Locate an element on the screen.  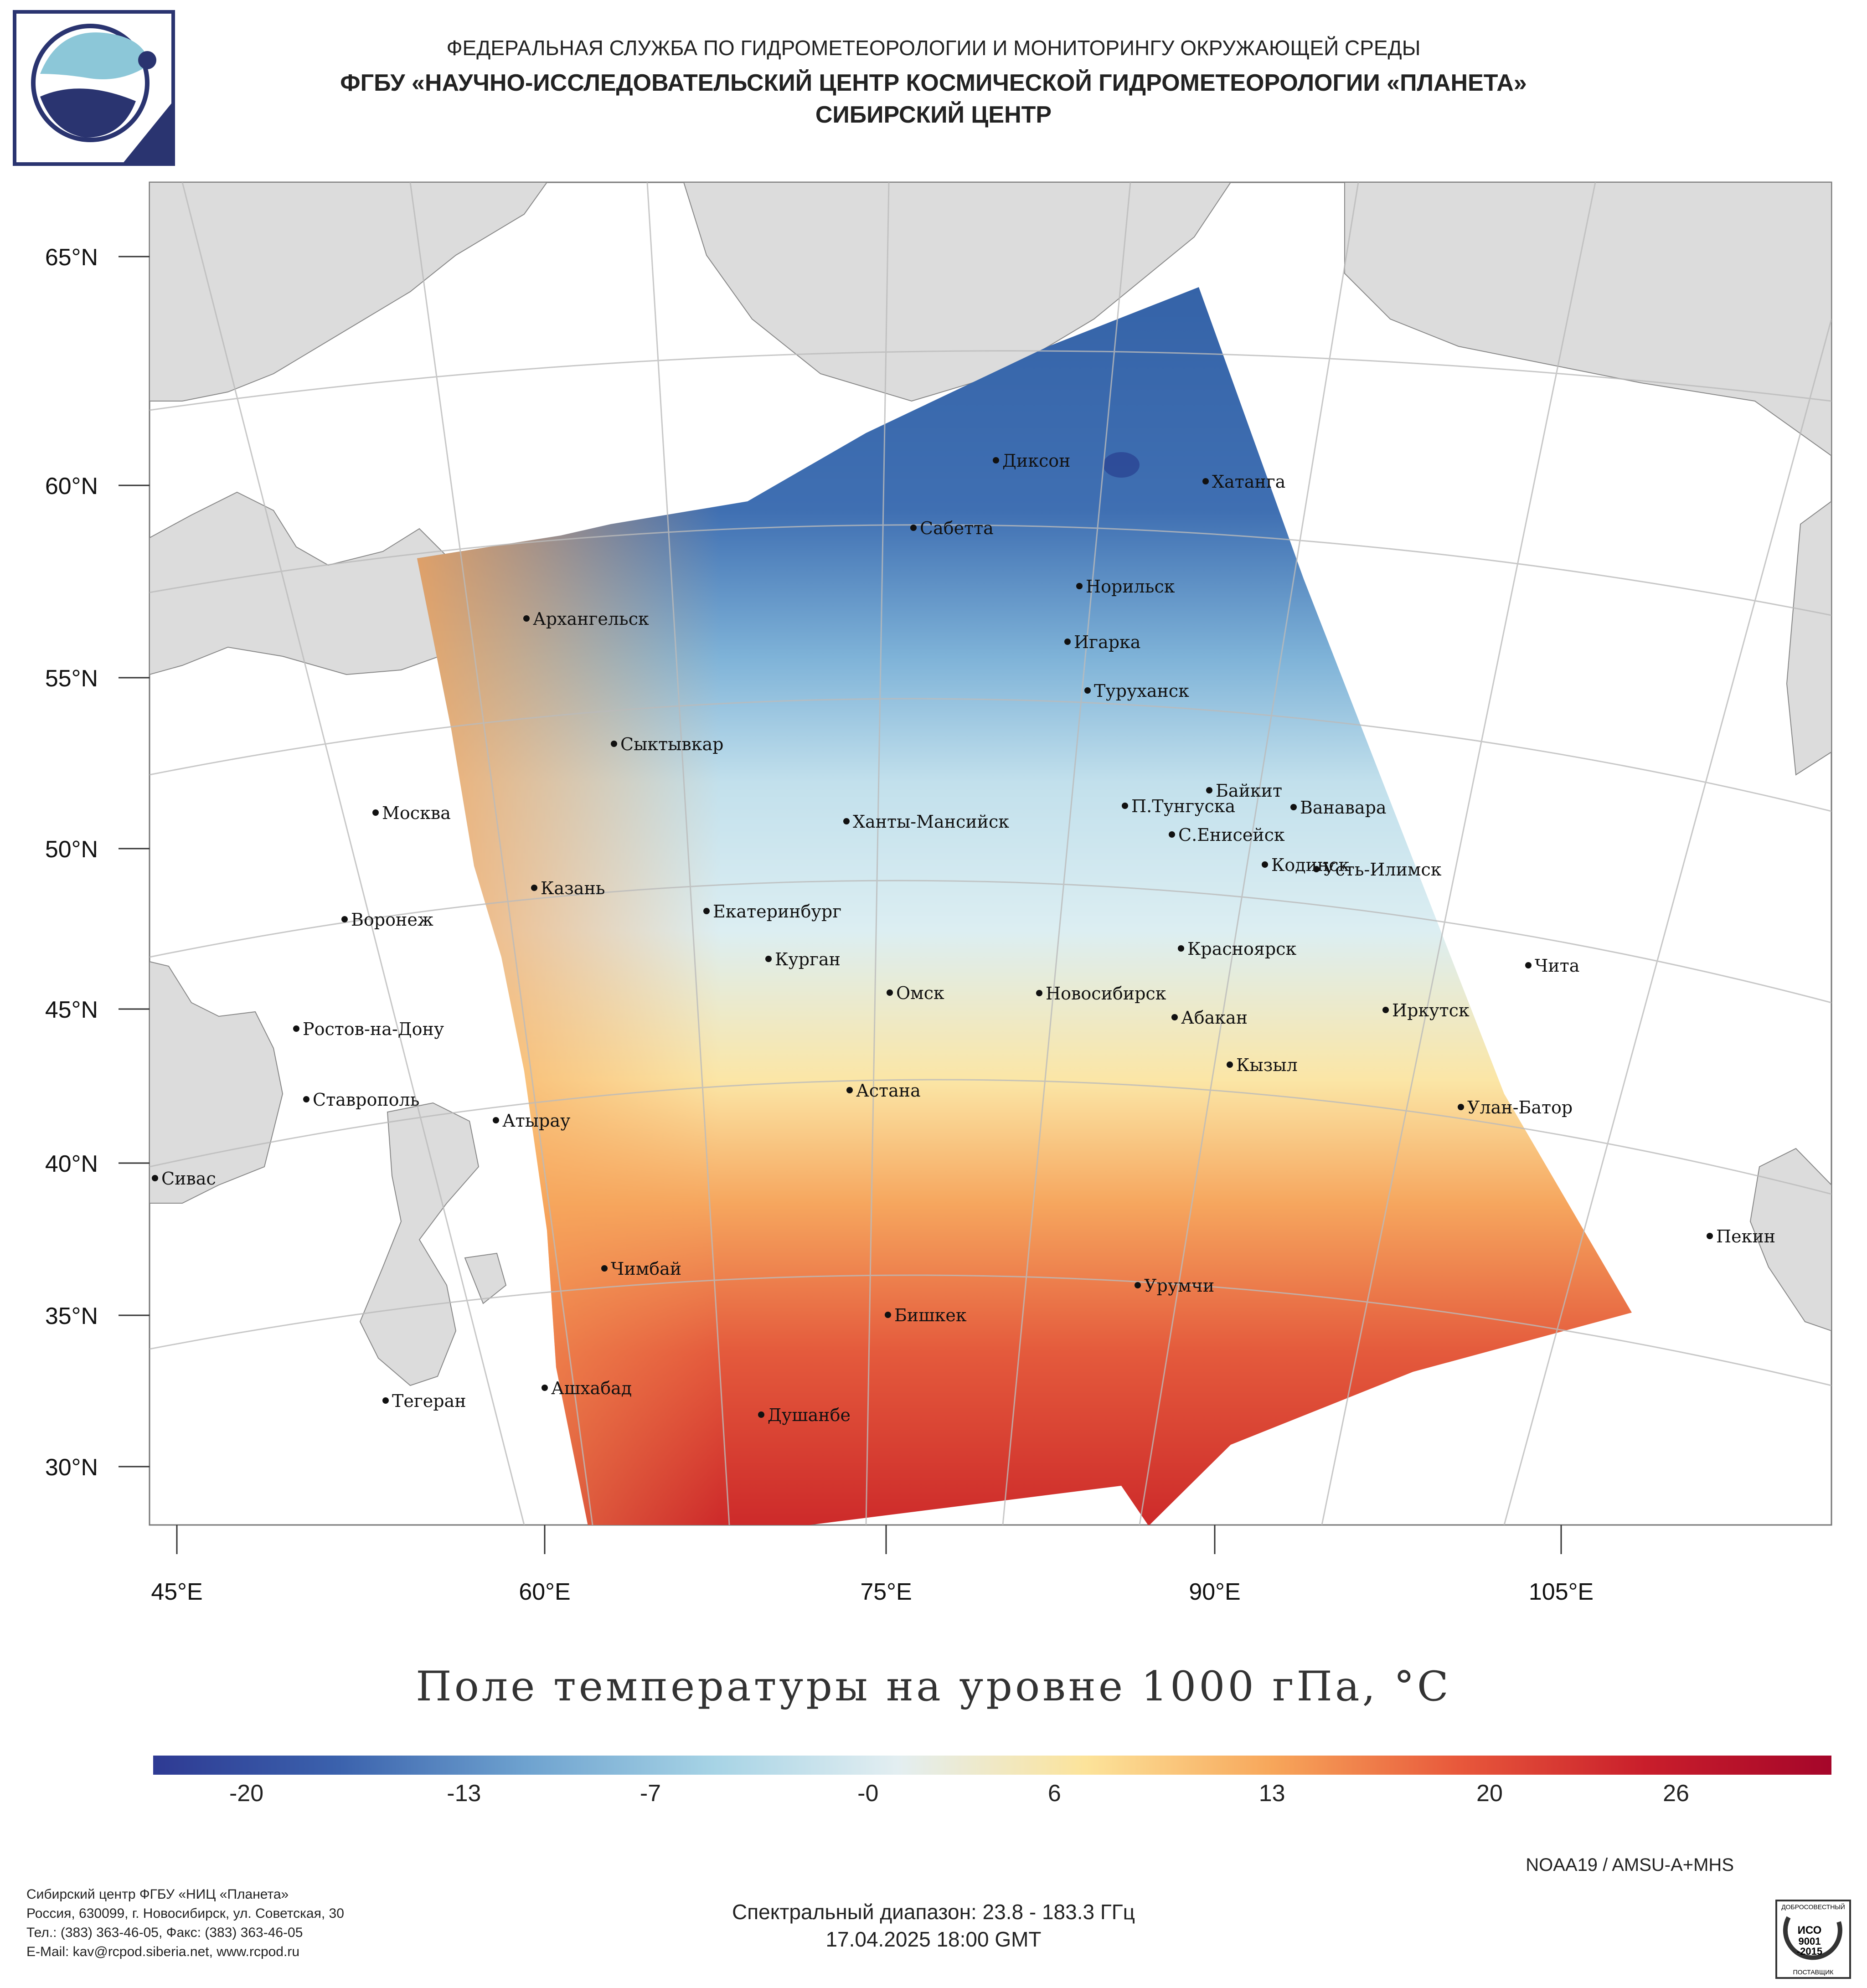
city-label: Сивас is located at coordinates (188, 1179).